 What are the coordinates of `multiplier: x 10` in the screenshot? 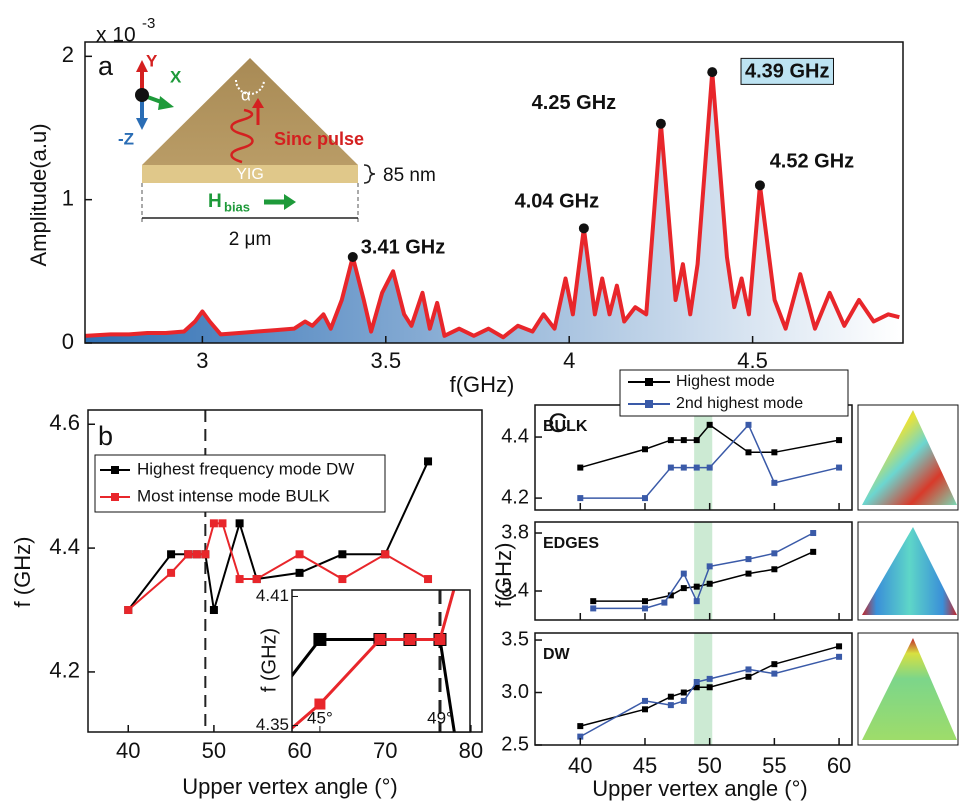 It's located at (116, 35).